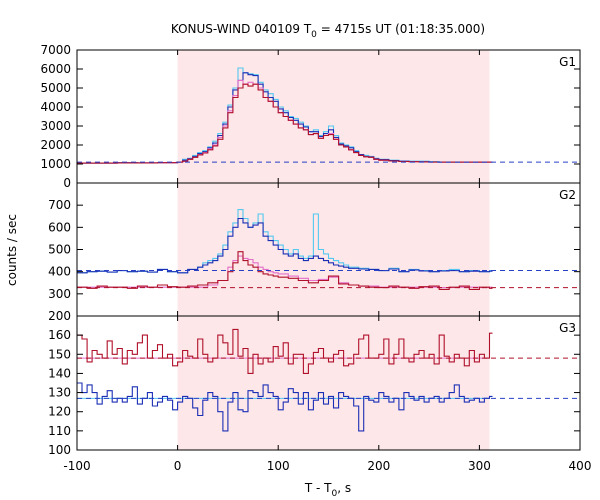 The image size is (600, 500). What do you see at coordinates (59, 205) in the screenshot?
I see `y-tick-label: 700` at bounding box center [59, 205].